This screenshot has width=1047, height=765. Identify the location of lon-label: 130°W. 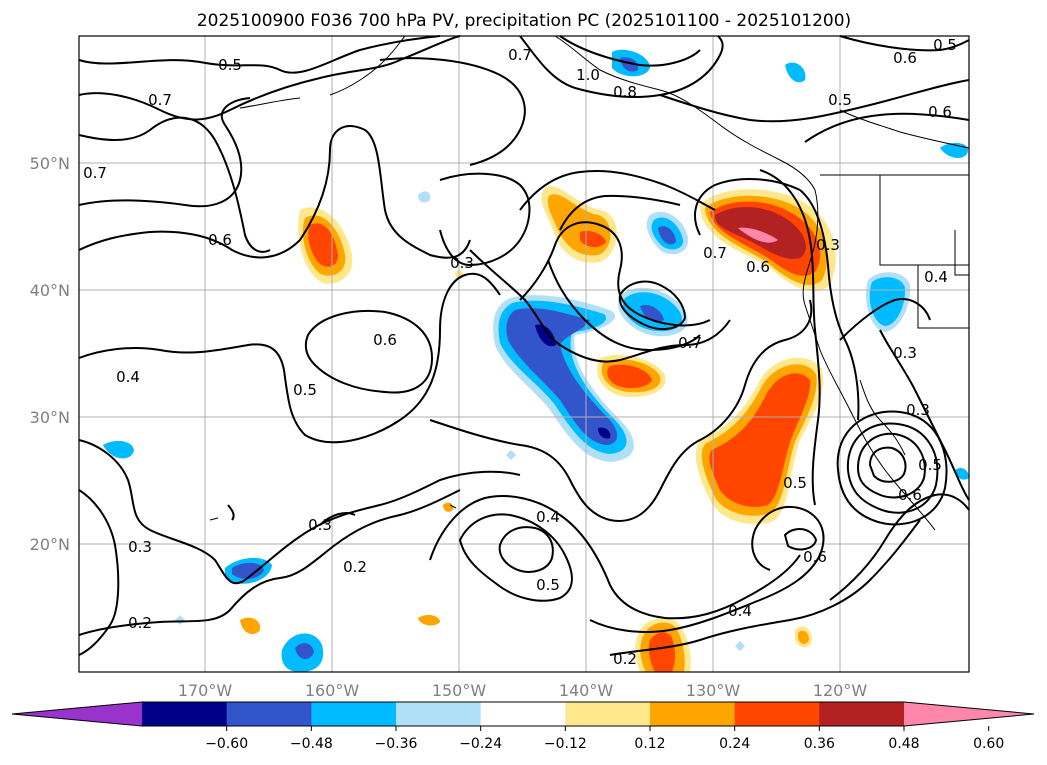
(713, 690).